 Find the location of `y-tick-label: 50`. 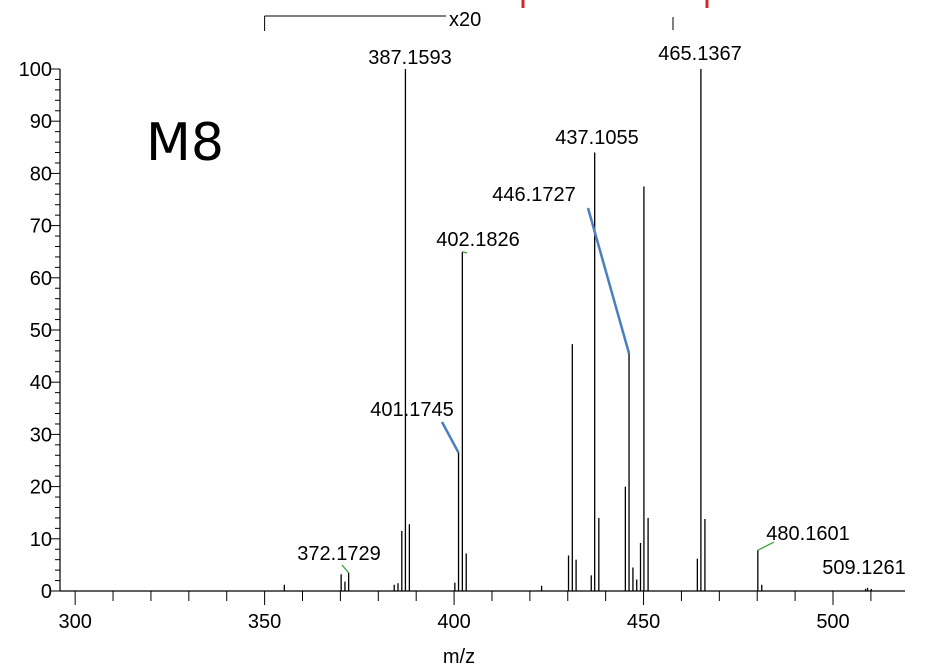

y-tick-label: 50 is located at coordinates (41, 331).